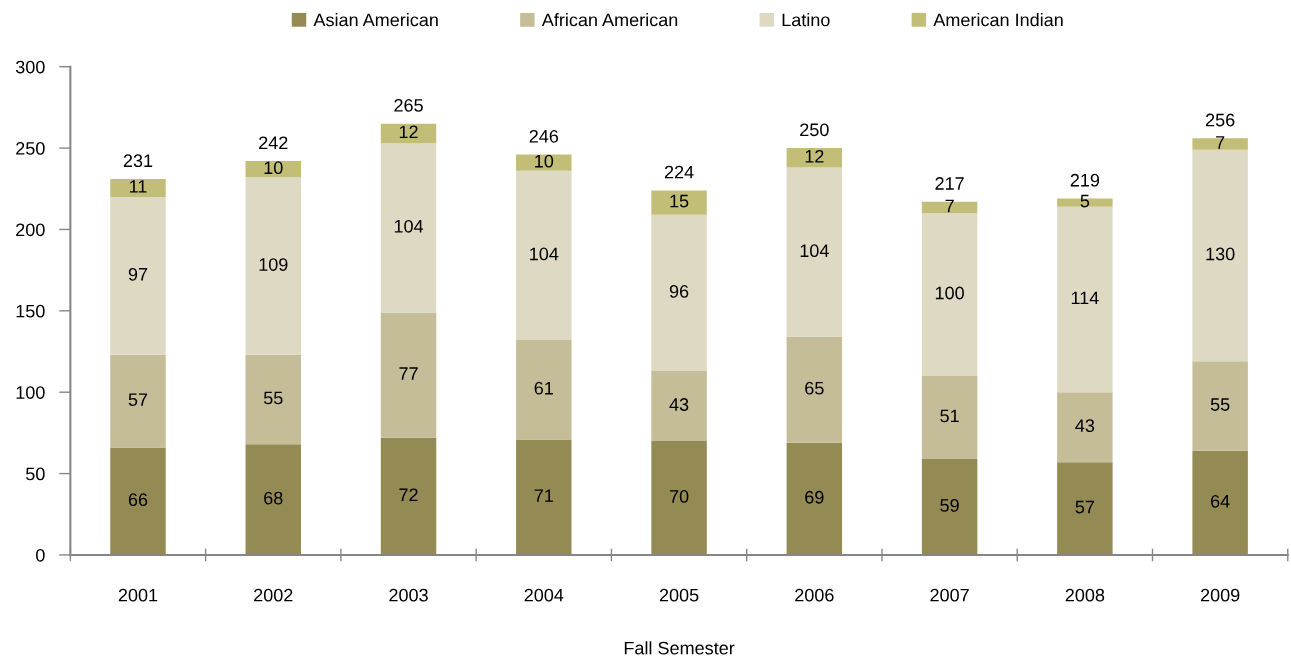 Image resolution: width=1291 pixels, height=667 pixels. What do you see at coordinates (30, 392) in the screenshot?
I see `y-tick-label: 100` at bounding box center [30, 392].